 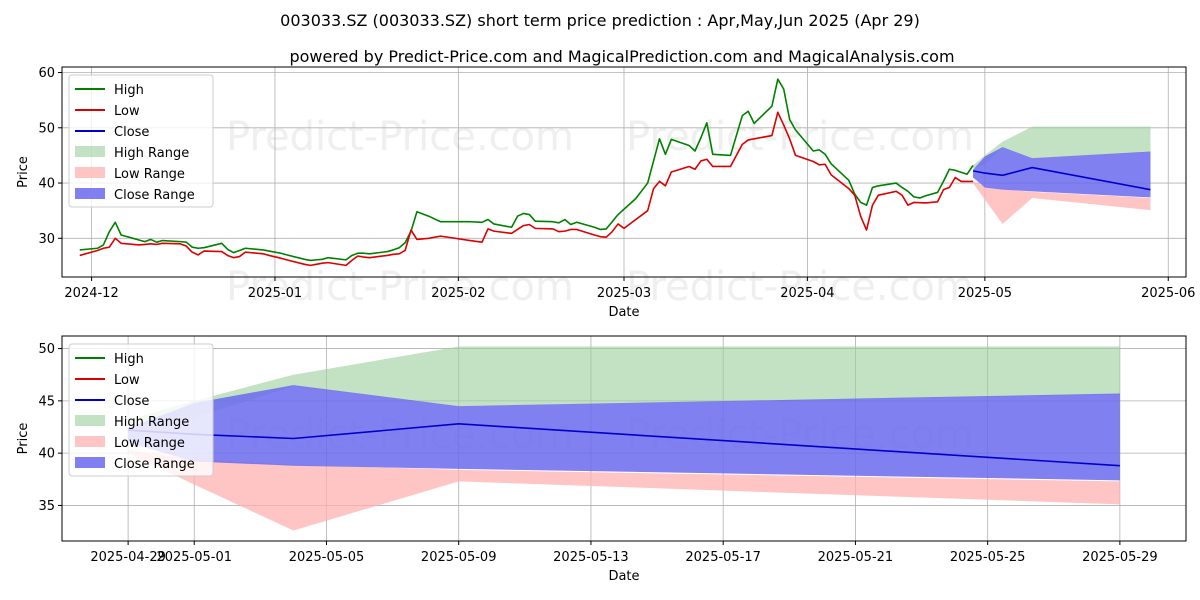 I want to click on x-tick-label: 2025-05-29, so click(x=1120, y=557).